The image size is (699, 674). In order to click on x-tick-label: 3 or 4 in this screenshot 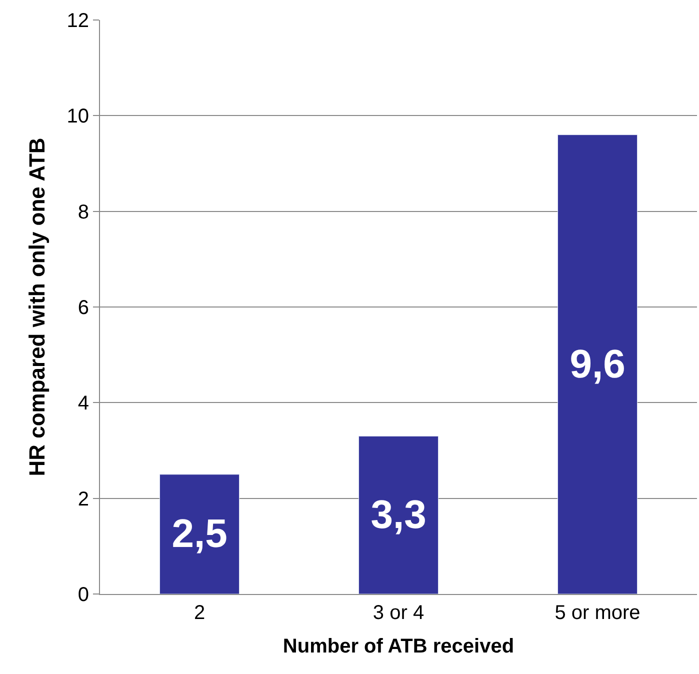, I will do `click(398, 613)`.